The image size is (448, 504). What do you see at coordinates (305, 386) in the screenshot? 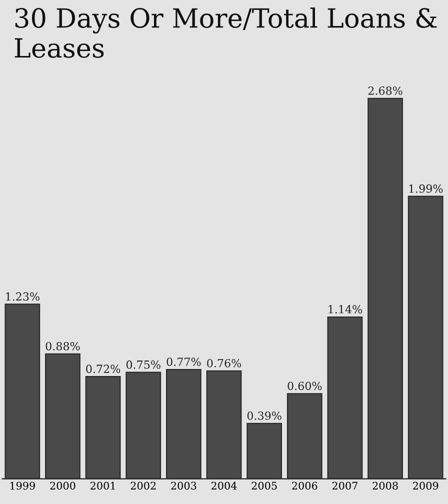
I see `data-label: 0.60%` at bounding box center [305, 386].